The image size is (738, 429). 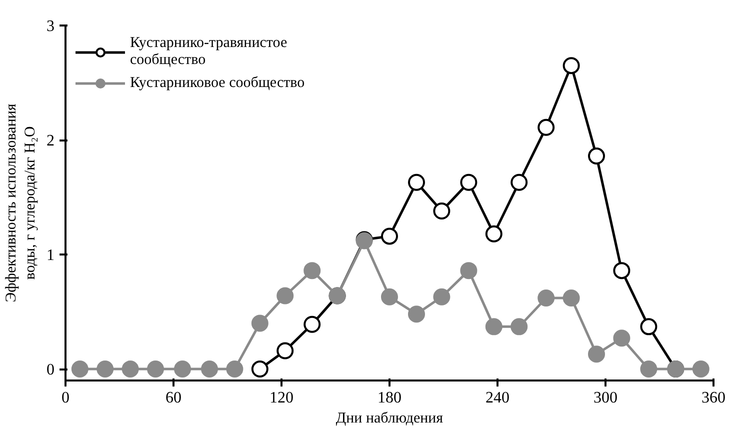 I want to click on x-tick-label: 0, so click(x=66, y=398).